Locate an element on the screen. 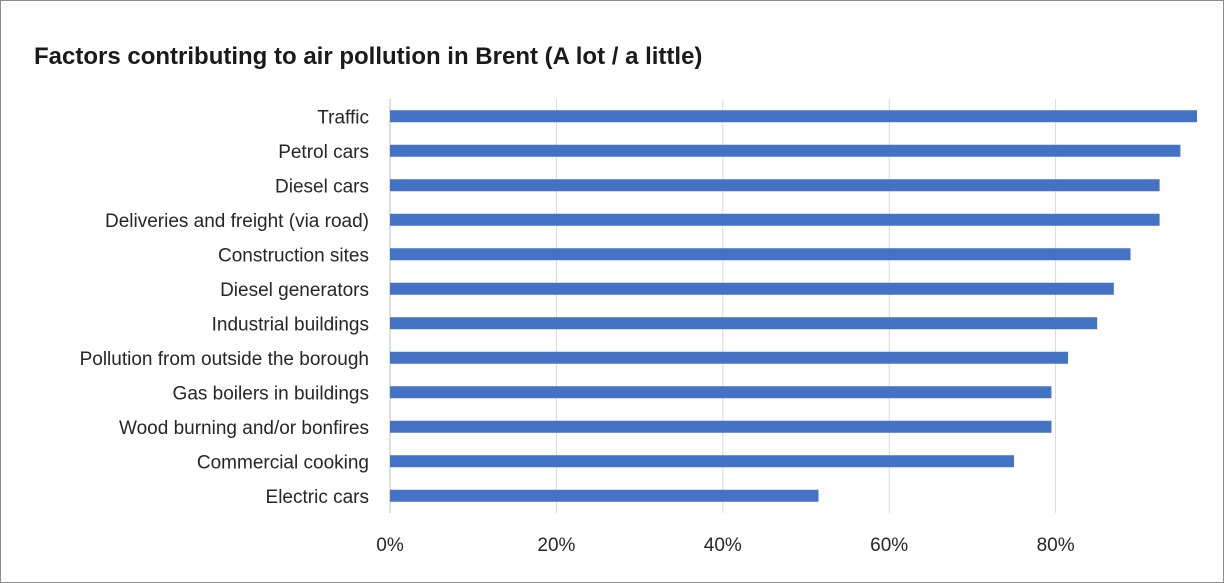 The image size is (1224, 583). x-tick-label: 80% is located at coordinates (1056, 545).